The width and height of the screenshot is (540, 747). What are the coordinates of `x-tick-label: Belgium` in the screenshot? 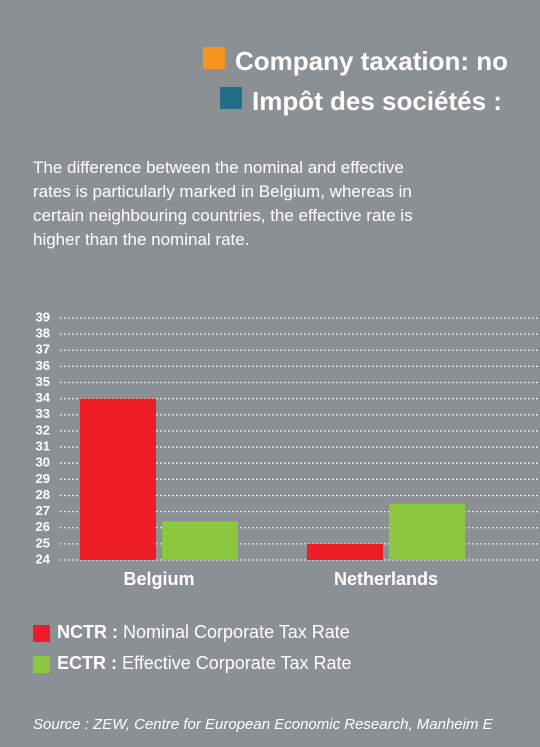 It's located at (158, 579).